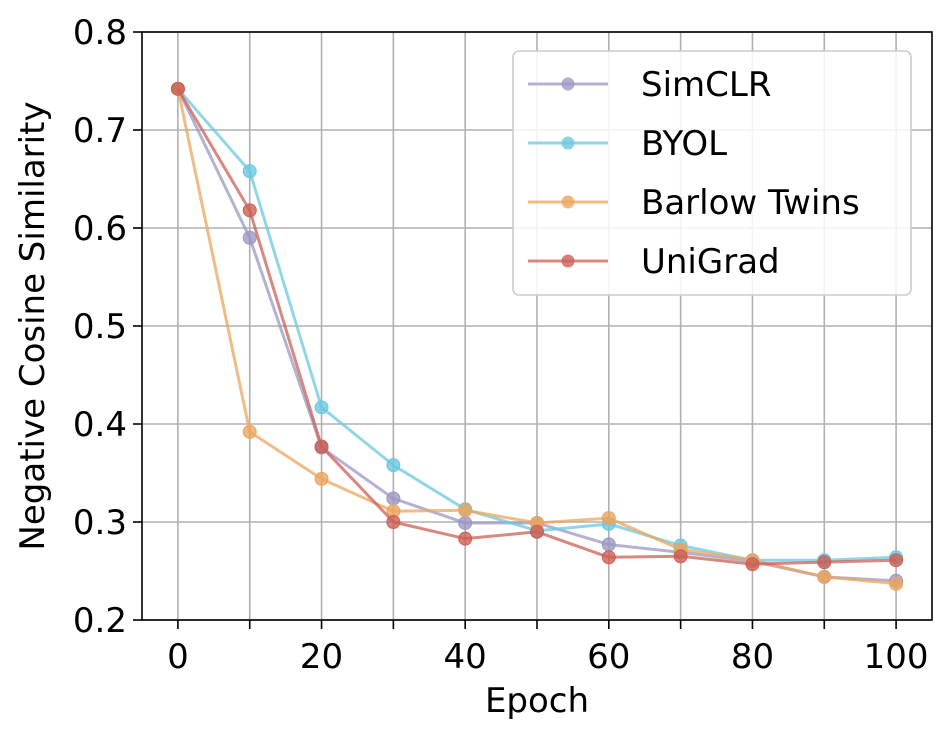 This screenshot has height=737, width=950. What do you see at coordinates (321, 657) in the screenshot?
I see `x-tick-label: 20` at bounding box center [321, 657].